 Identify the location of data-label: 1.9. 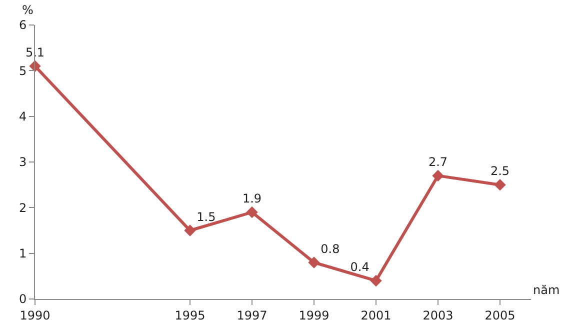
(252, 199).